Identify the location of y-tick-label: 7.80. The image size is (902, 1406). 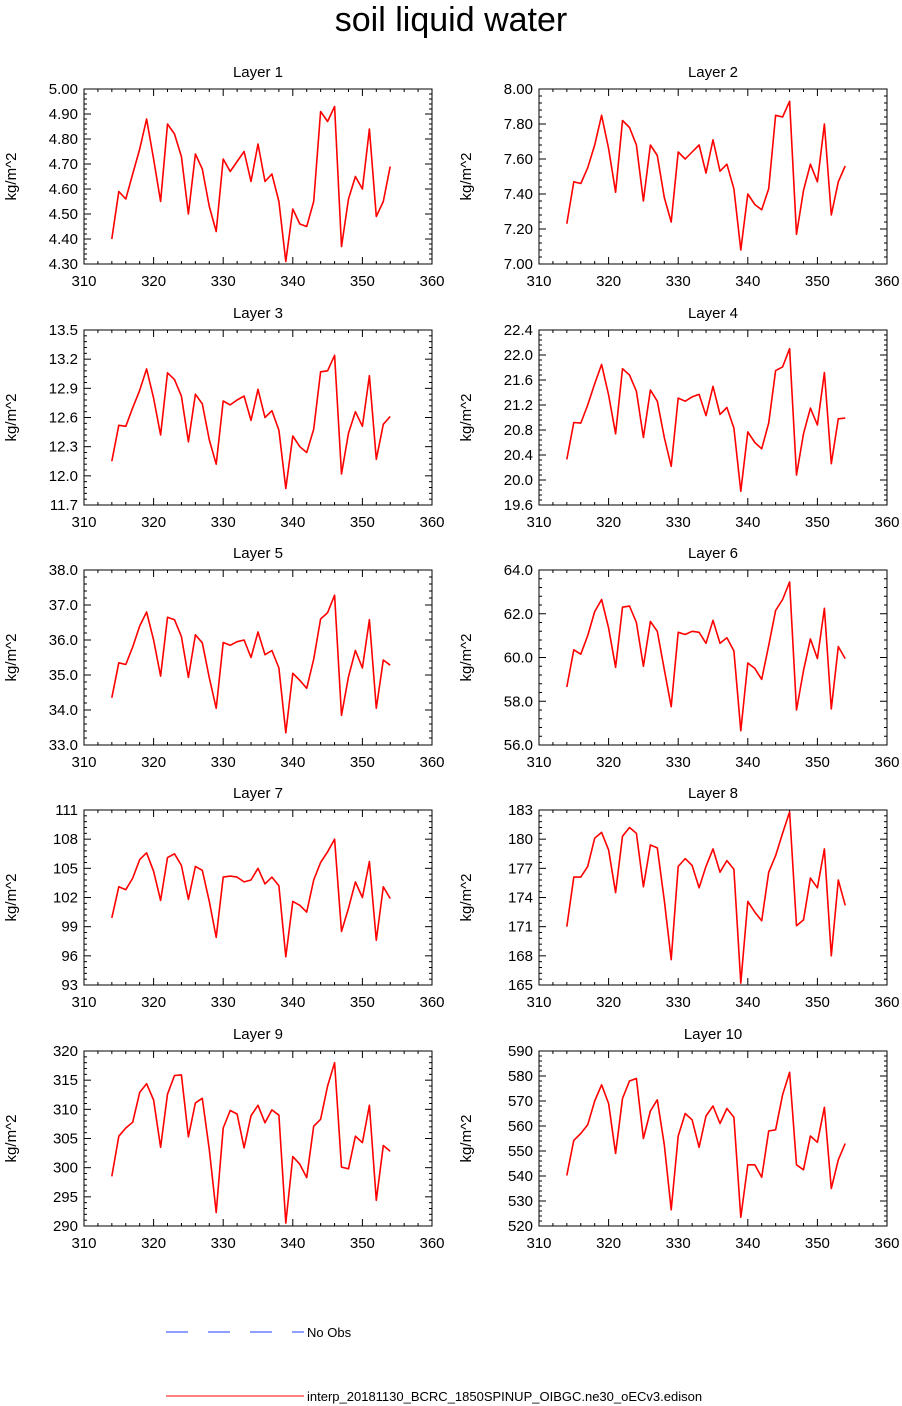
(518, 124).